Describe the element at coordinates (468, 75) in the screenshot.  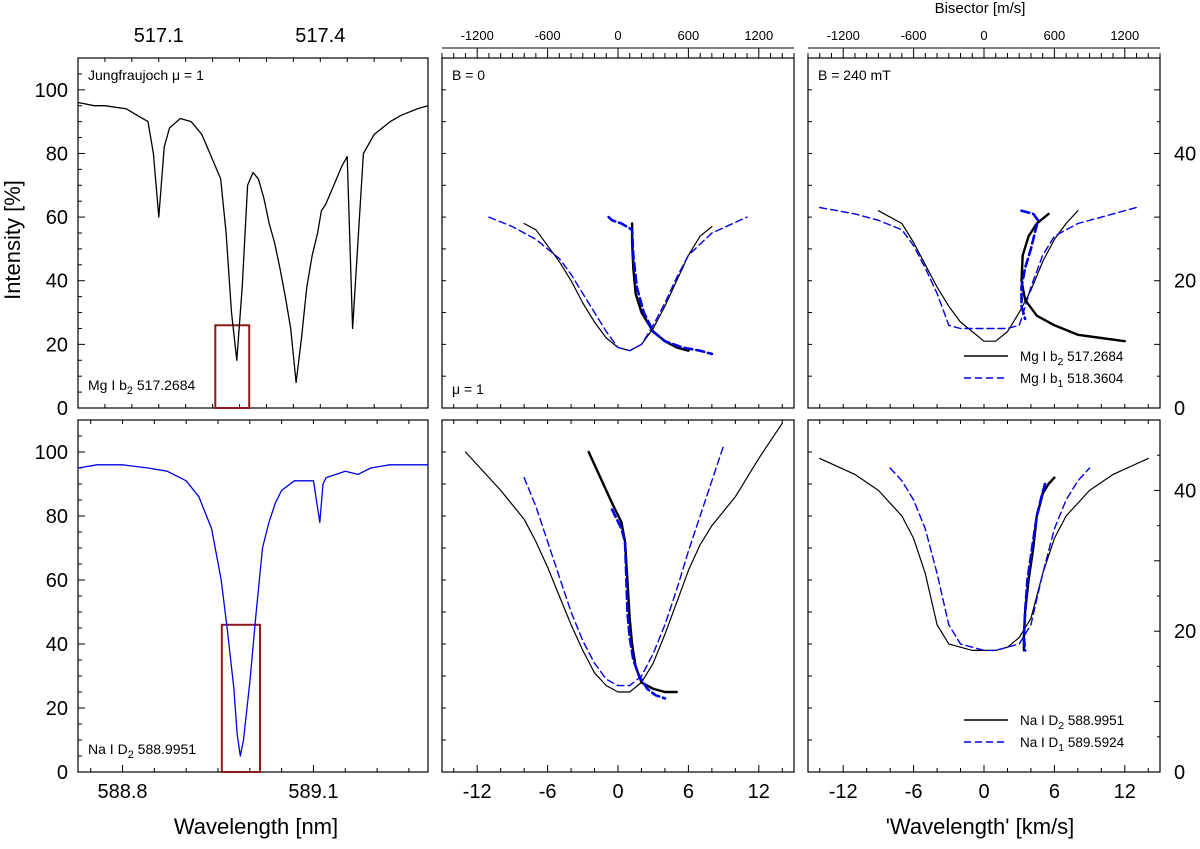
I see `panel-annotation: B = 0` at that location.